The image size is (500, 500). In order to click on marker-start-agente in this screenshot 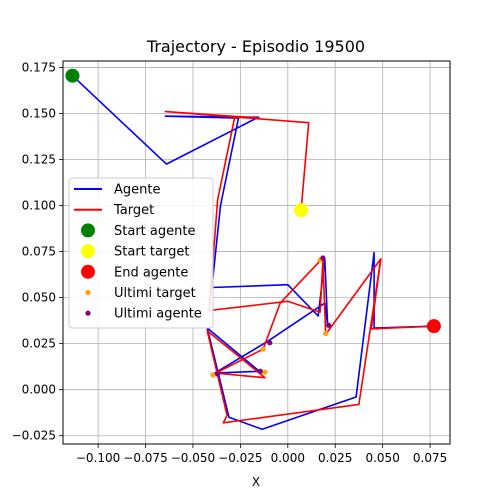, I will do `click(72, 75)`.